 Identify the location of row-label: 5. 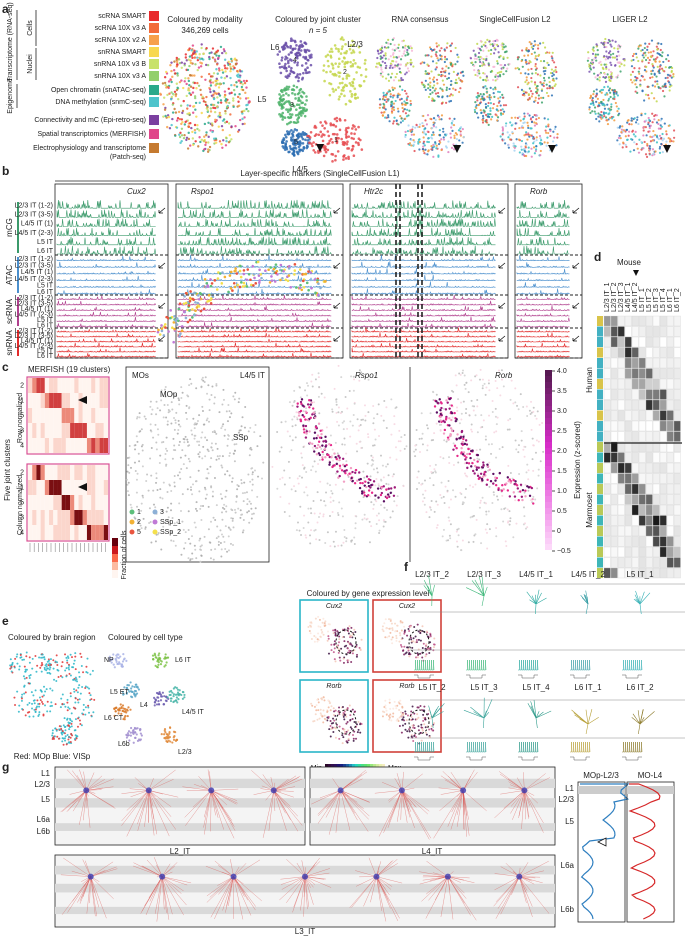
(22, 415).